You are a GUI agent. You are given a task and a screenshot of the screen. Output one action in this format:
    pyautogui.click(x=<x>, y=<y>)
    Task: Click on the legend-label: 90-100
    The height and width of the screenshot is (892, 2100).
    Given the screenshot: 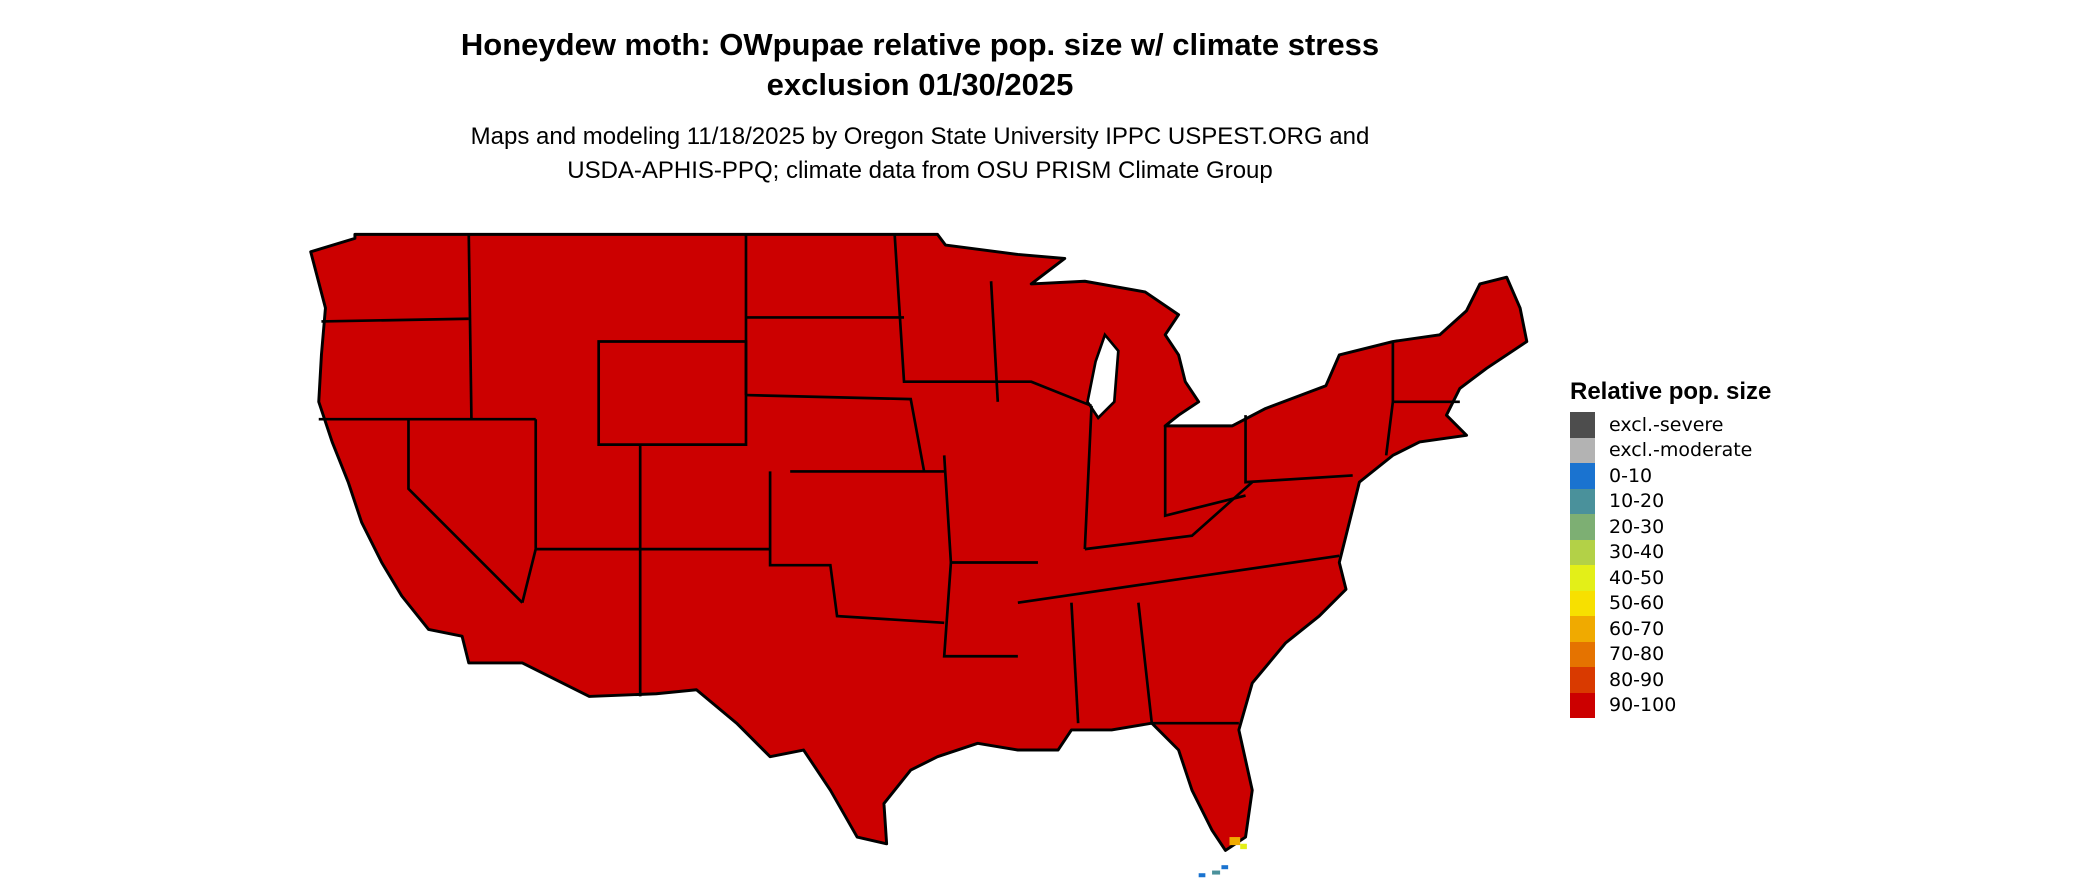 What is the action you would take?
    pyautogui.click(x=1643, y=705)
    